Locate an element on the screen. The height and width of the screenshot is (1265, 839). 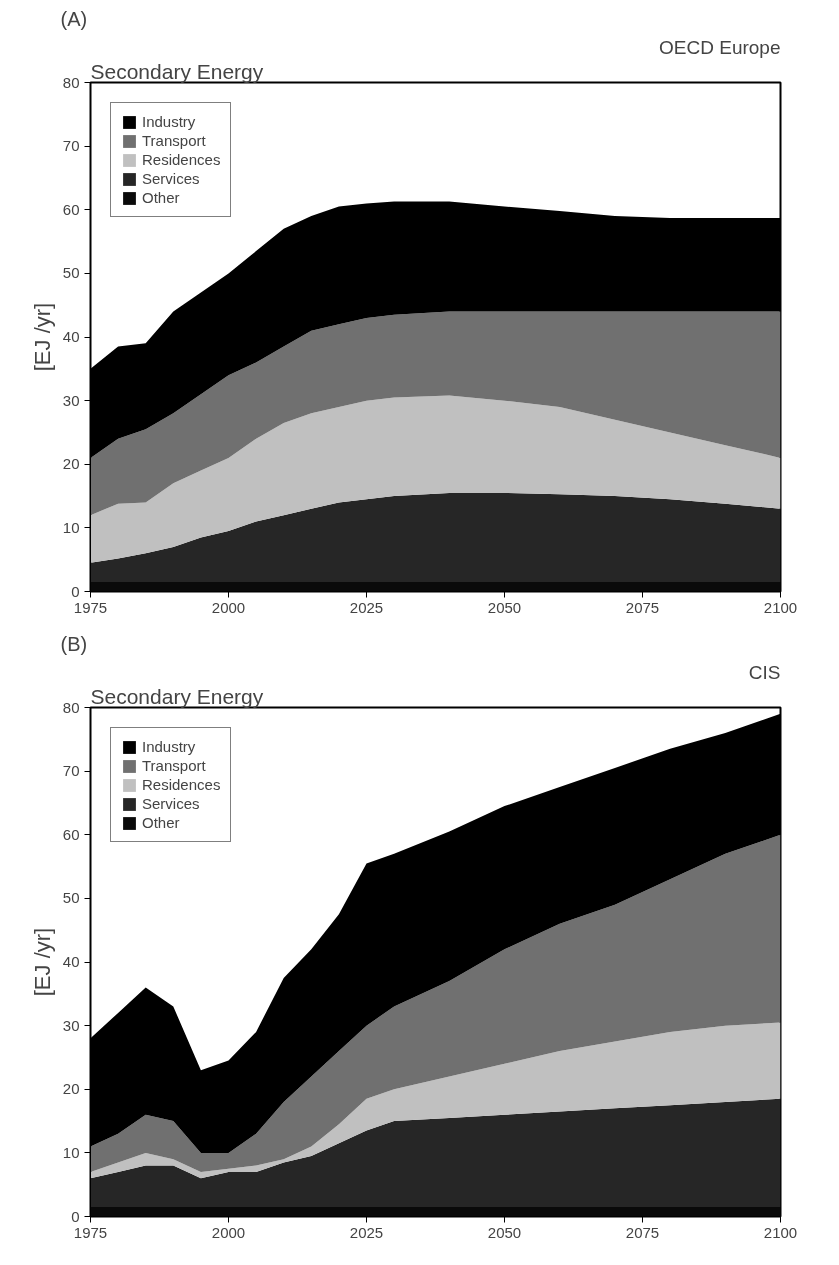
text: (B) is located at coordinates (74, 643).